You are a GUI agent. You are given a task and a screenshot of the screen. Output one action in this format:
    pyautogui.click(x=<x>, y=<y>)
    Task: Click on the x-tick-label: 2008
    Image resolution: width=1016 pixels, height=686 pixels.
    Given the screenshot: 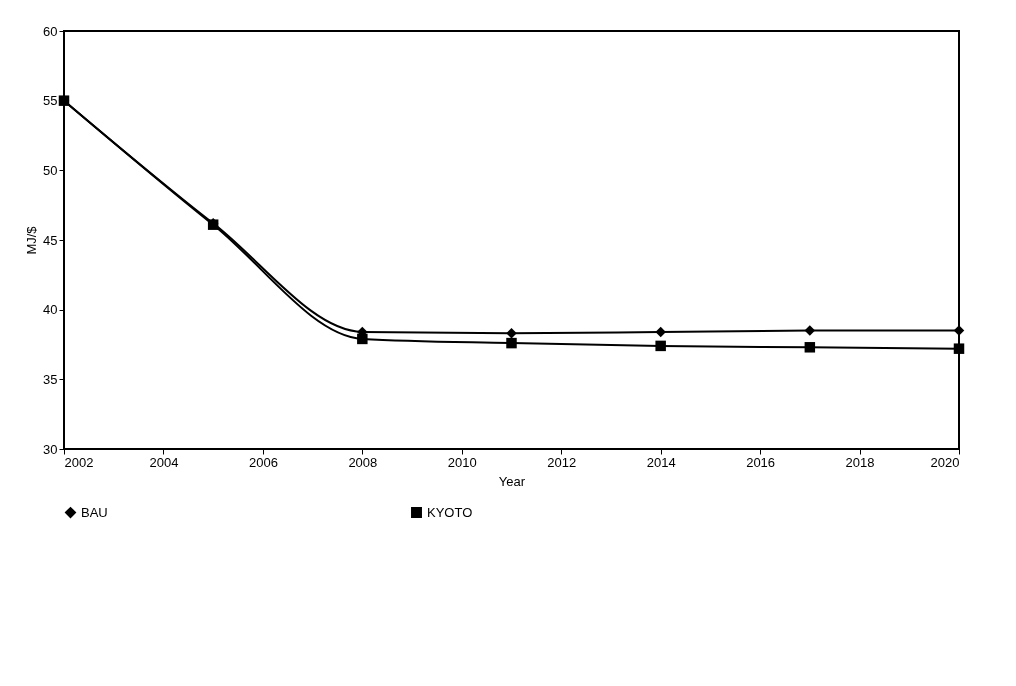 What is the action you would take?
    pyautogui.click(x=363, y=462)
    